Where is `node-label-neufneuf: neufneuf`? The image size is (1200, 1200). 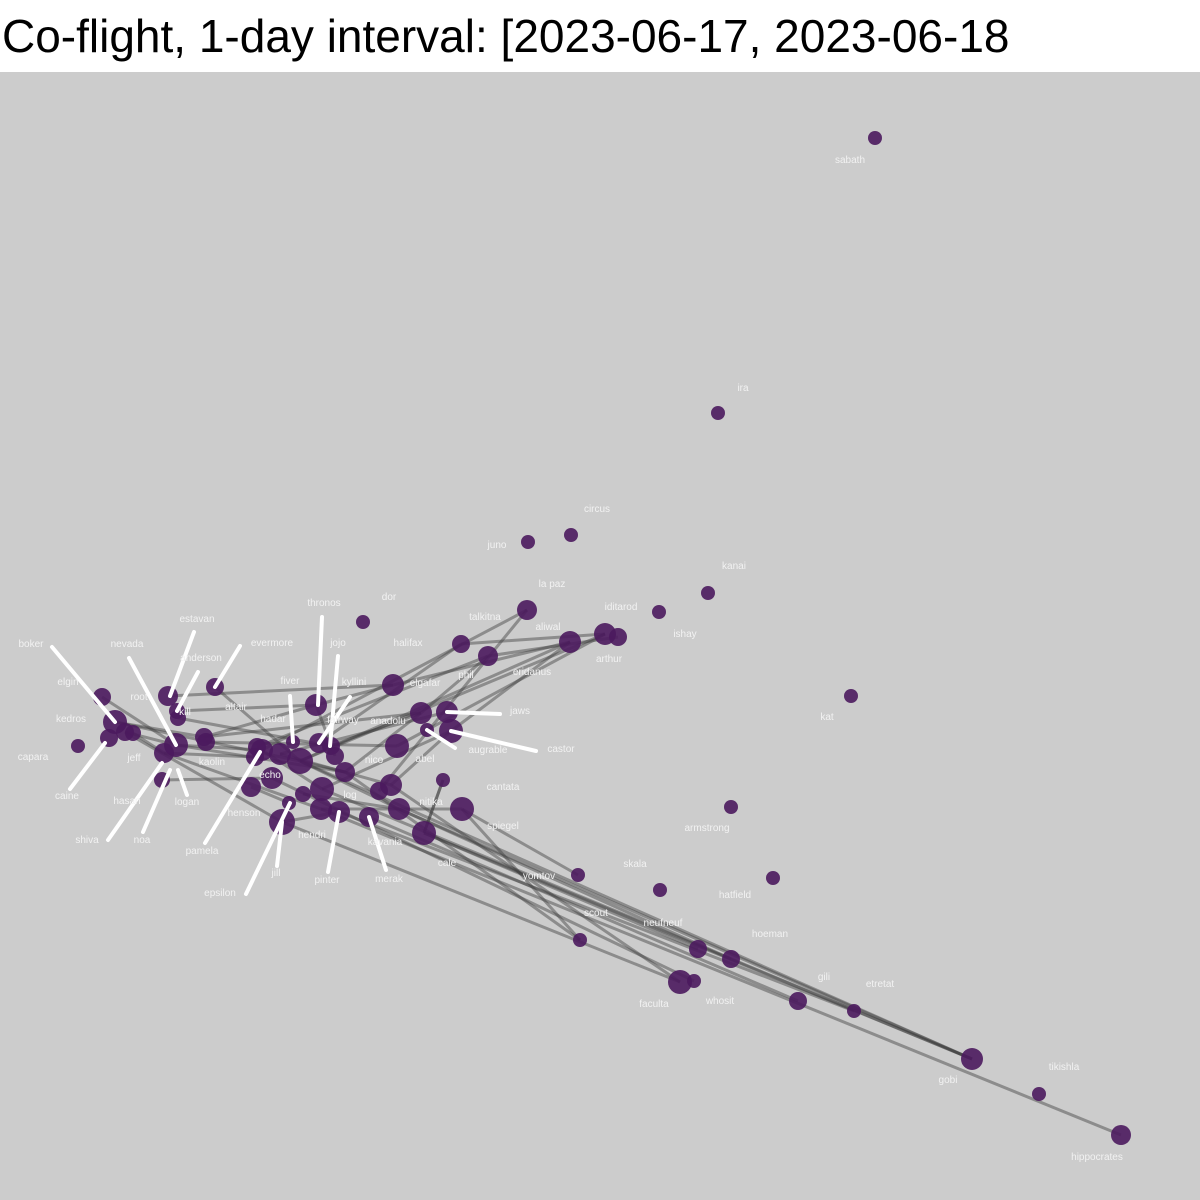 node-label-neufneuf: neufneuf is located at coordinates (663, 923).